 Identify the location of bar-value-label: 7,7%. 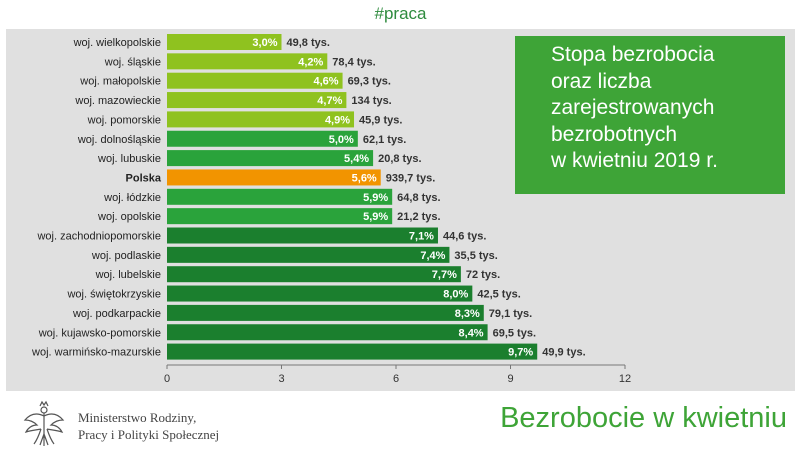
(444, 275).